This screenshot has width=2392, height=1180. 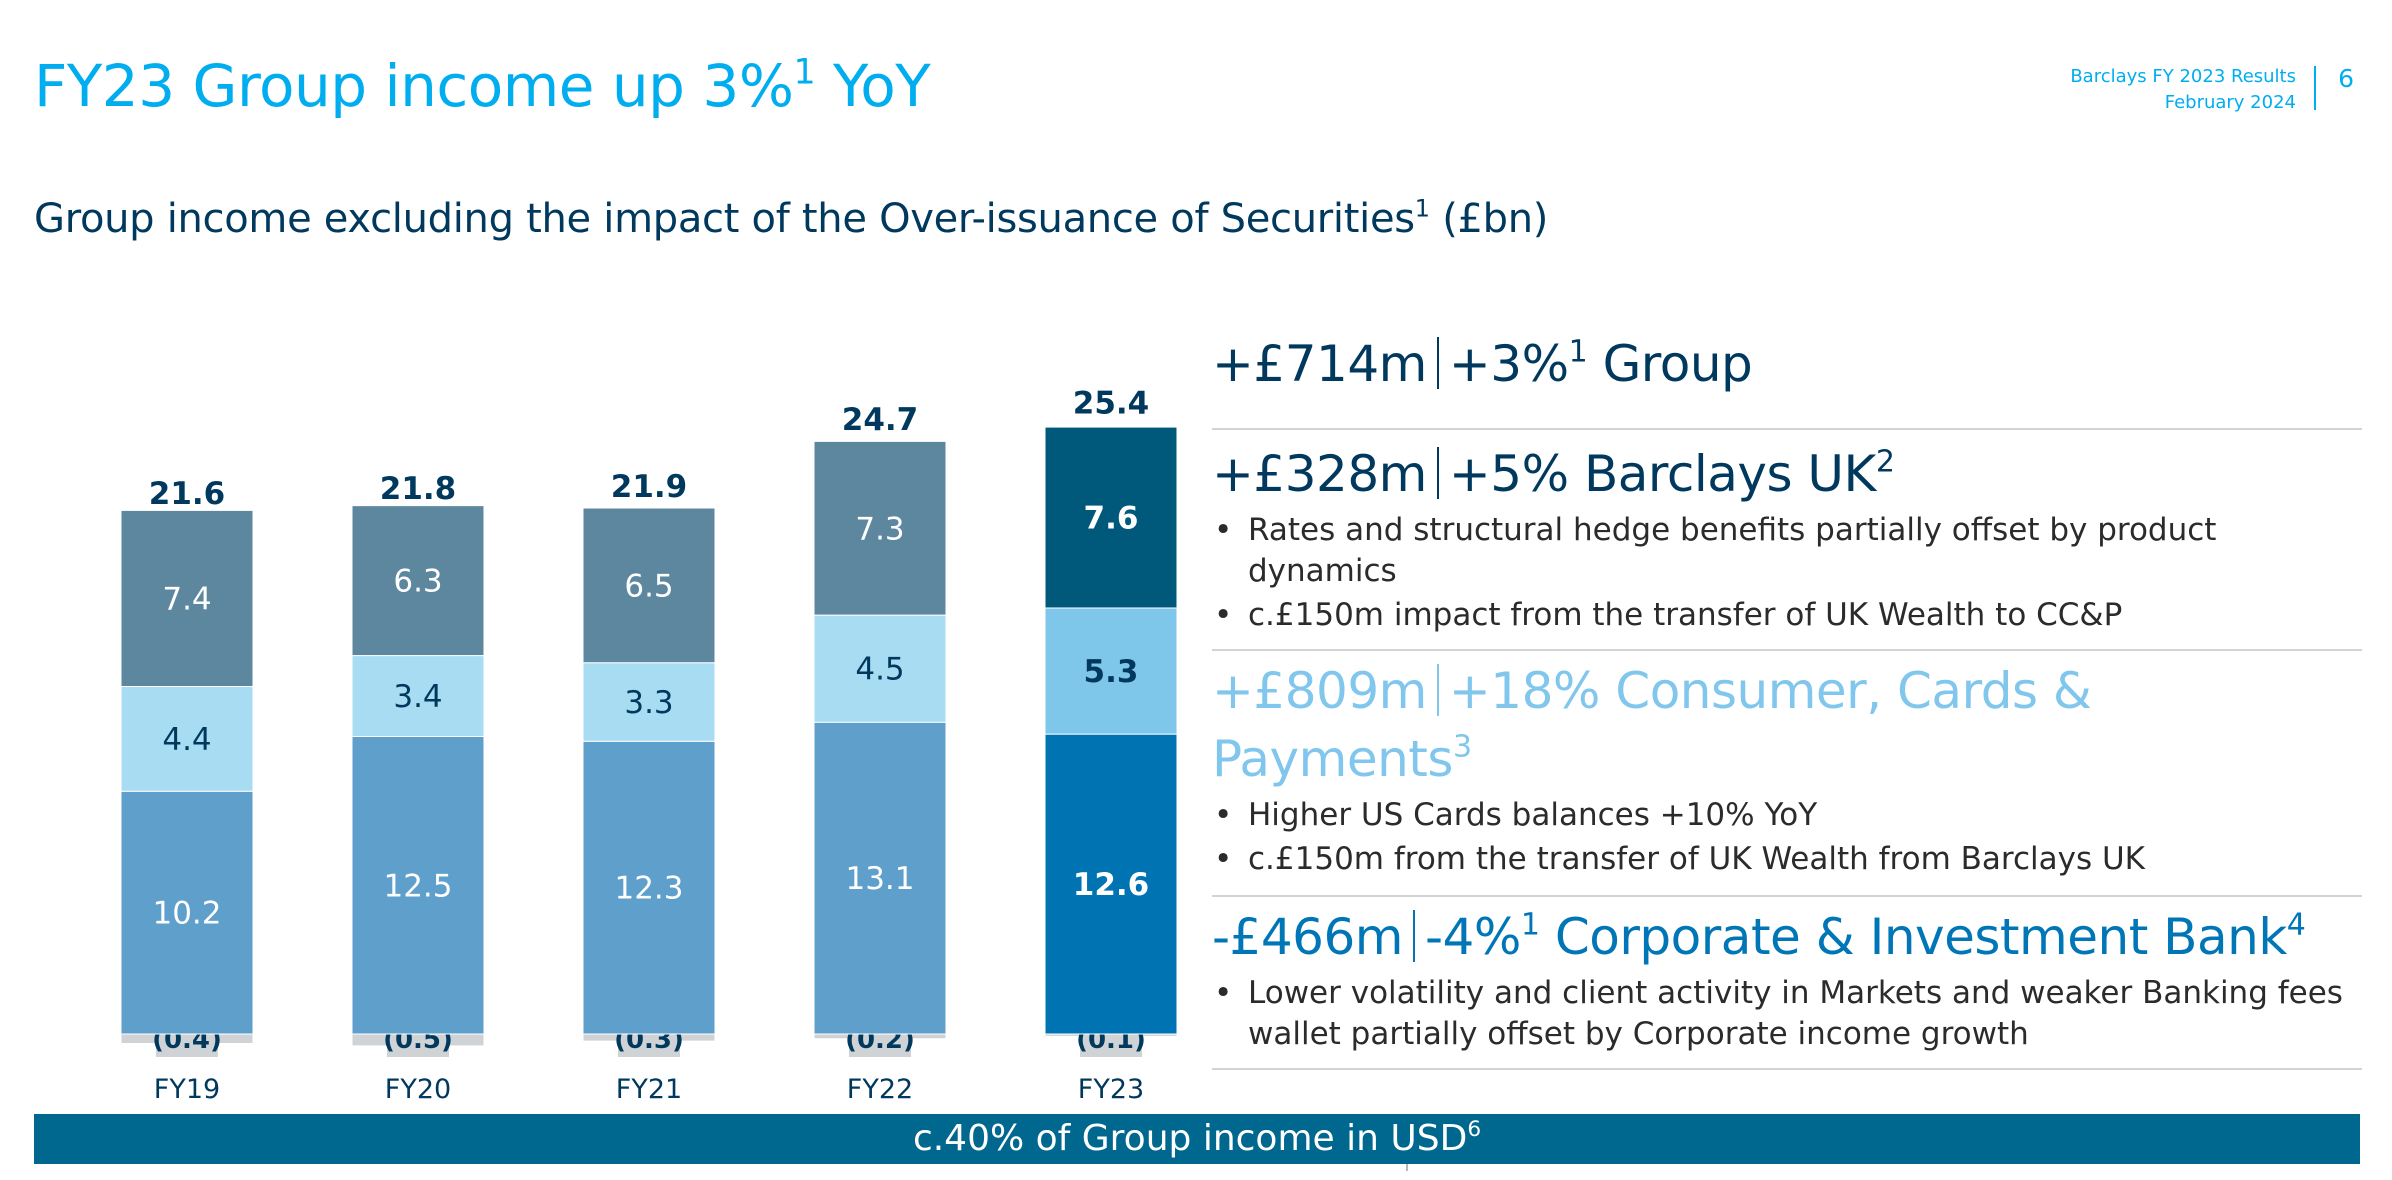 I want to click on total-label: 21.8, so click(x=418, y=489).